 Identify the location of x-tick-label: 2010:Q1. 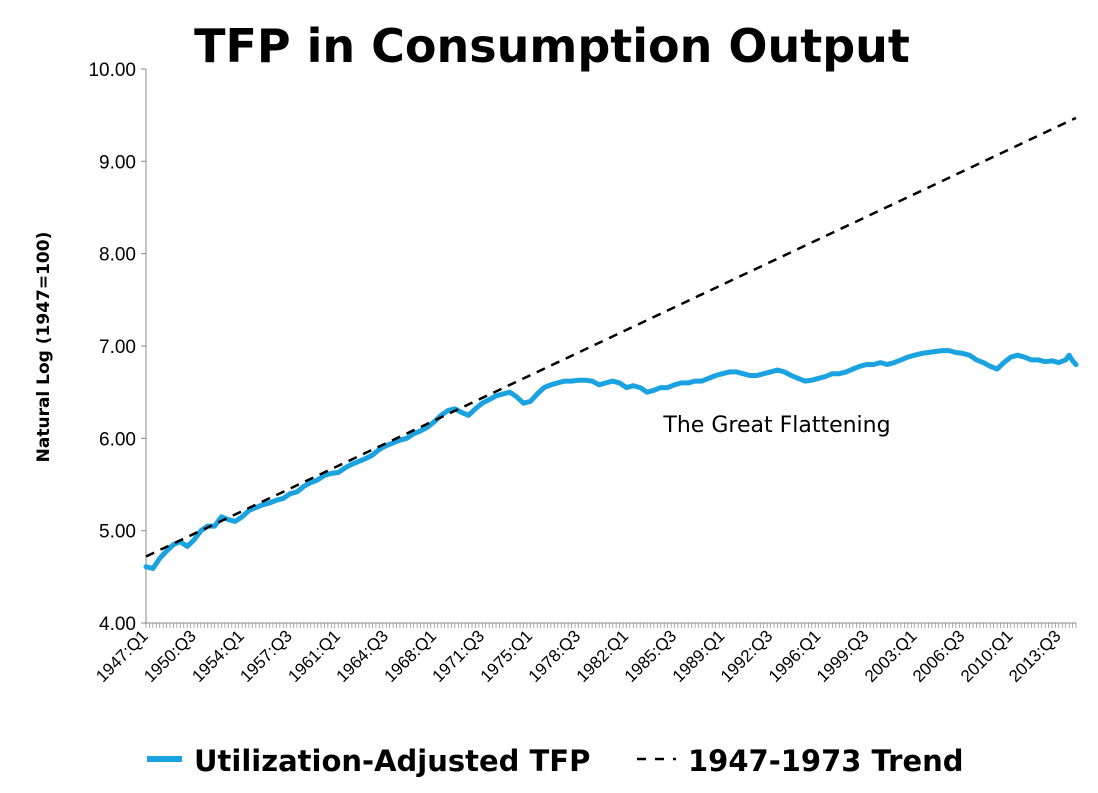
(987, 656).